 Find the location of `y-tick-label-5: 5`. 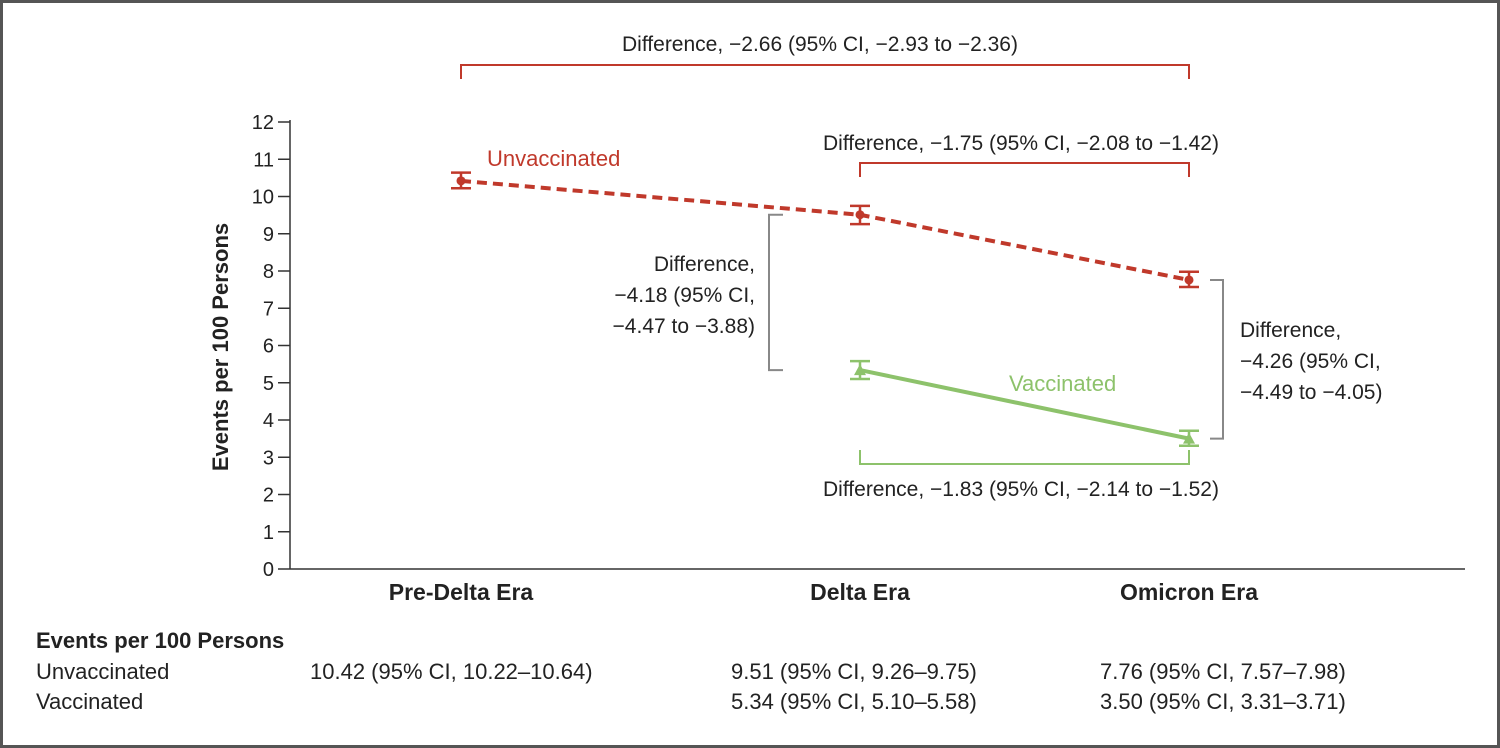

y-tick-label-5: 5 is located at coordinates (268, 384).